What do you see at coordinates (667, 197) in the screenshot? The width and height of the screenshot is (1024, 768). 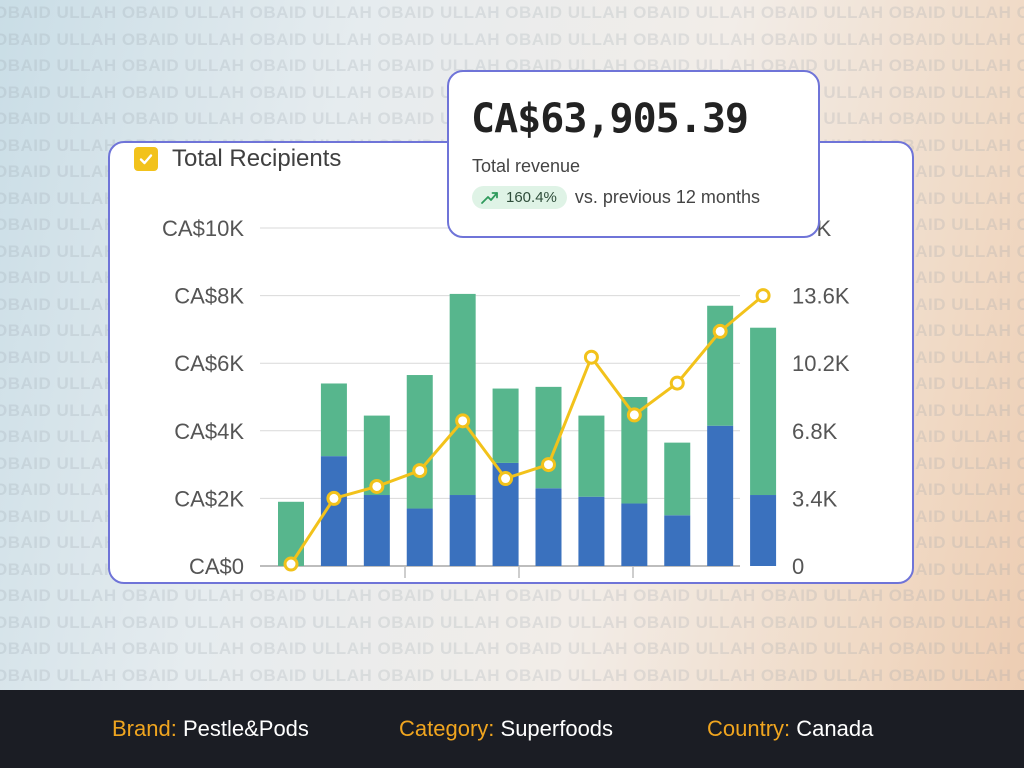 I see `trend-comparison-text: vs. previous 12 months` at bounding box center [667, 197].